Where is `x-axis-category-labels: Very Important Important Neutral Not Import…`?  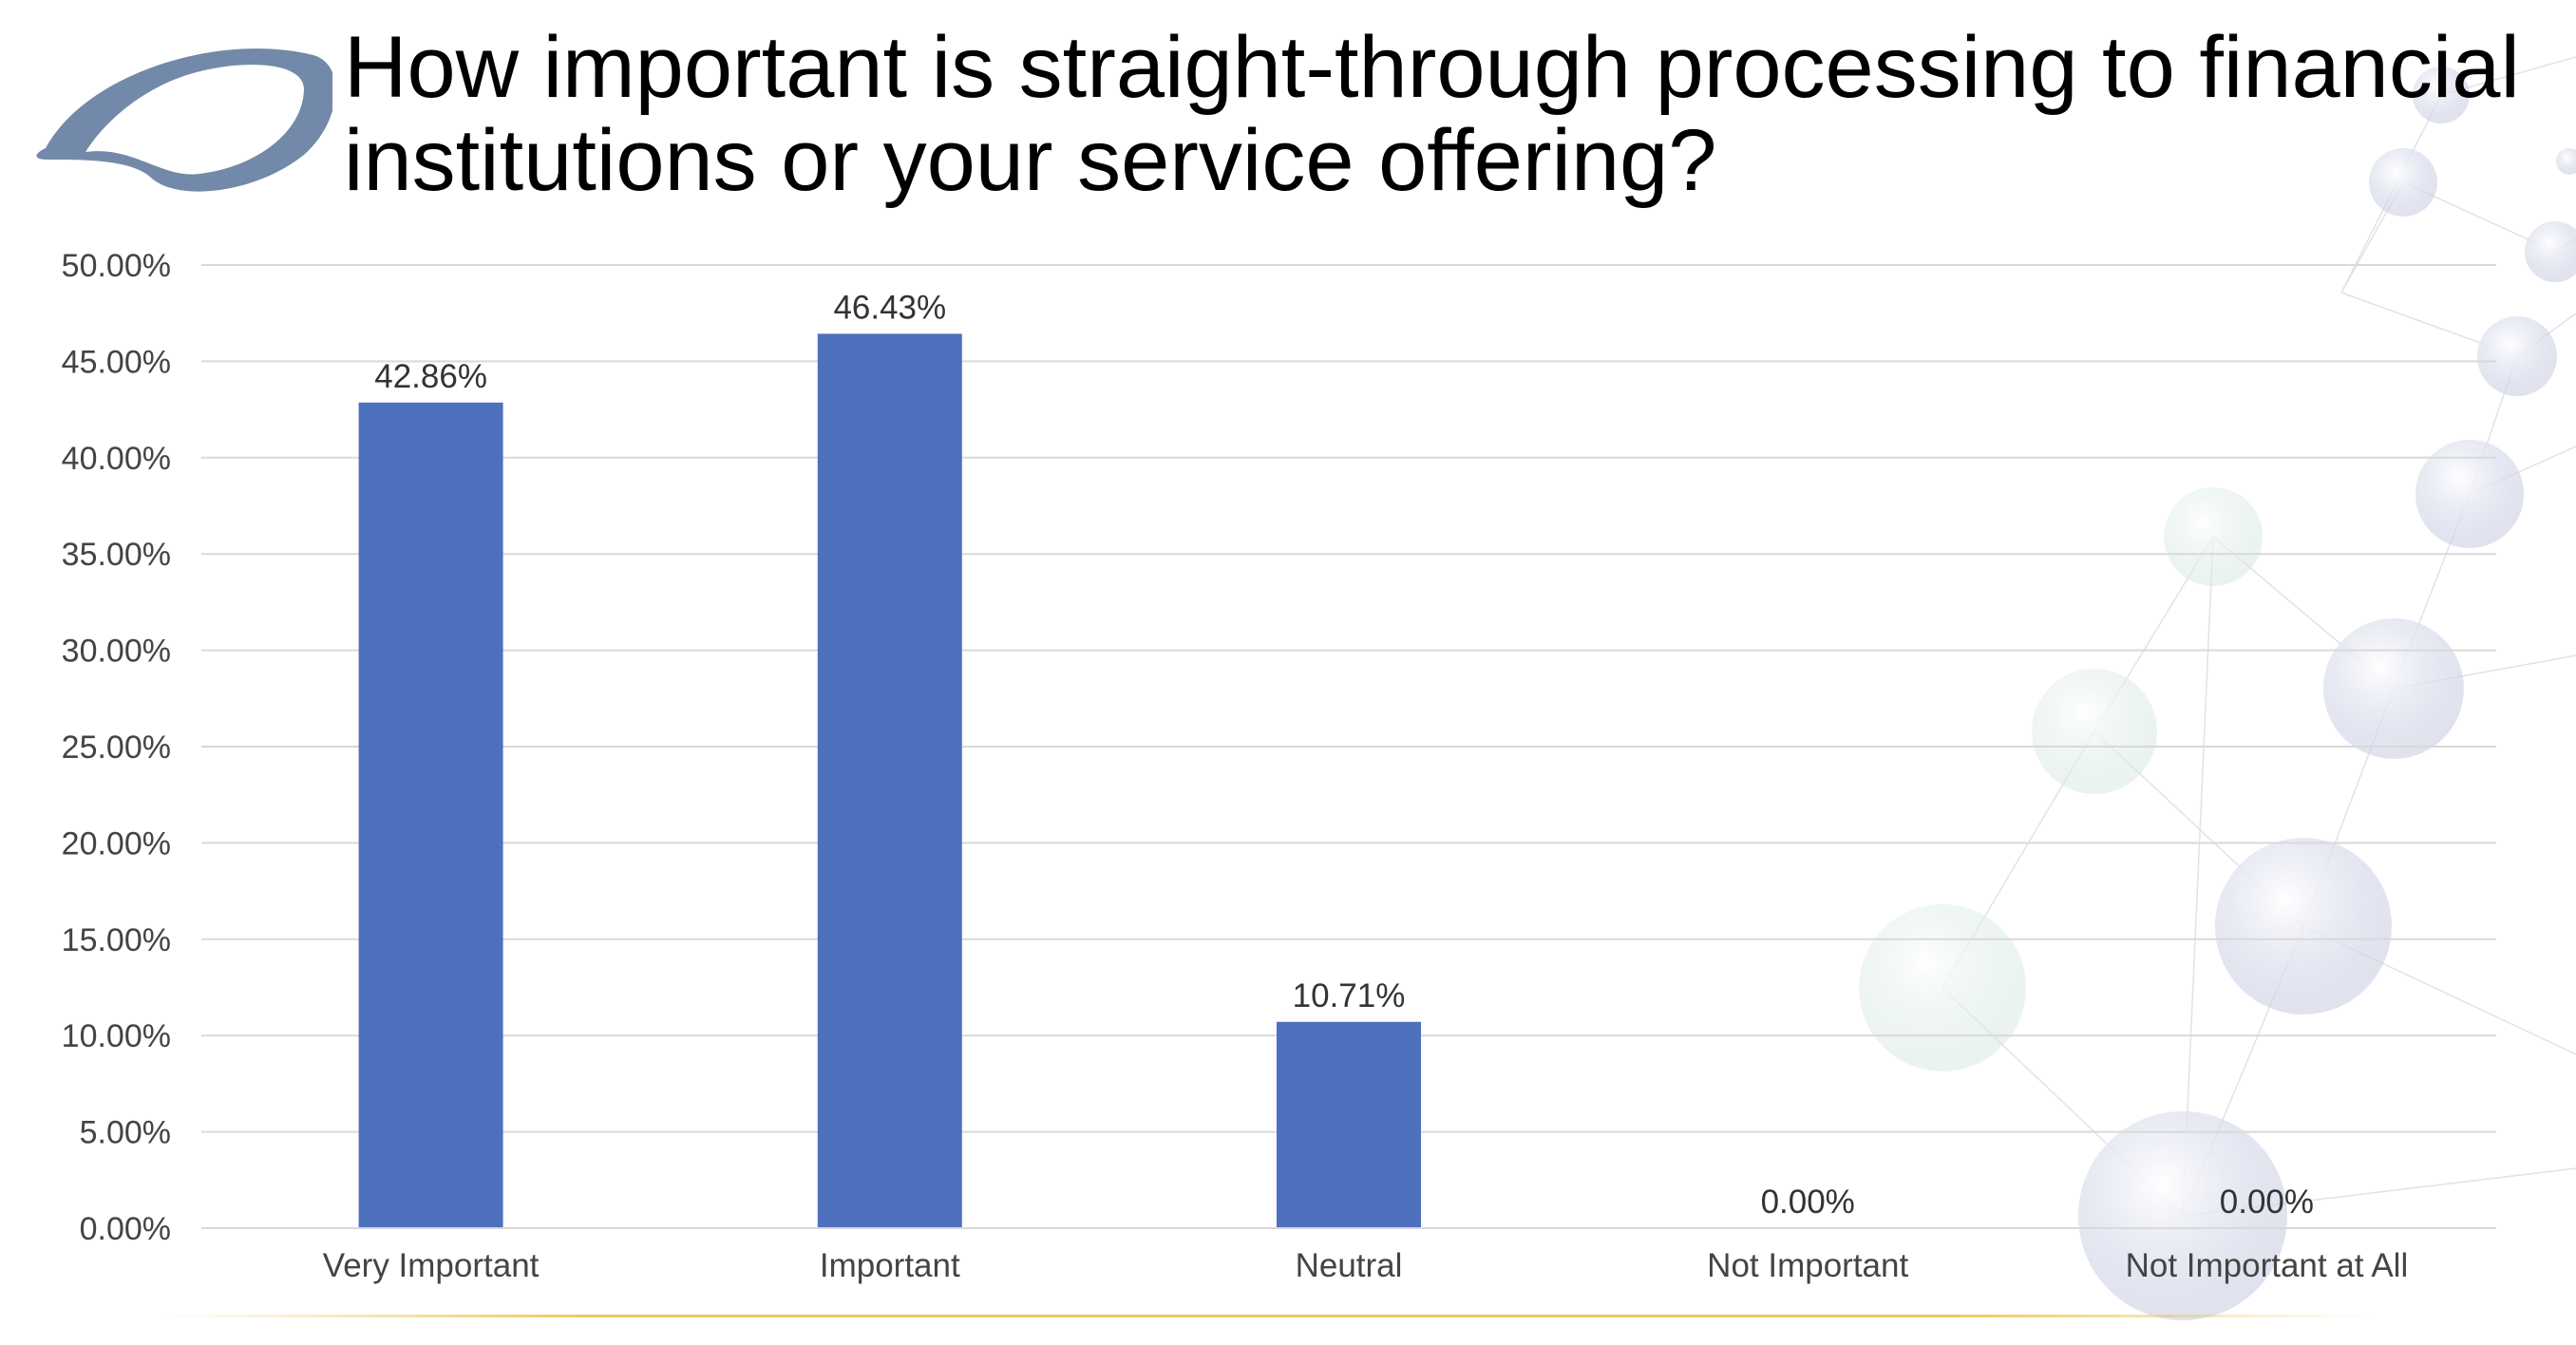 x-axis-category-labels: Very Important Important Neutral Not Import… is located at coordinates (1365, 1265).